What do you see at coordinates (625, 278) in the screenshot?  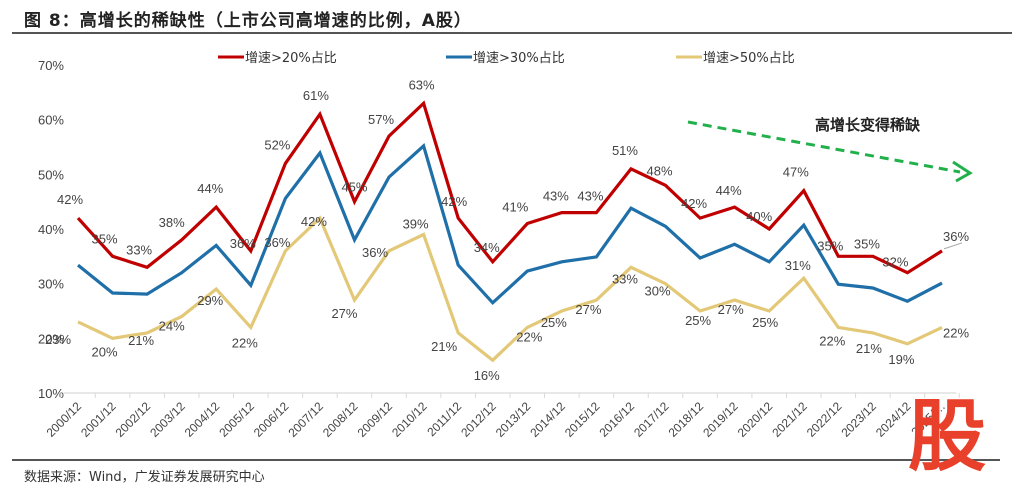 I see `data-label-50: 33%` at bounding box center [625, 278].